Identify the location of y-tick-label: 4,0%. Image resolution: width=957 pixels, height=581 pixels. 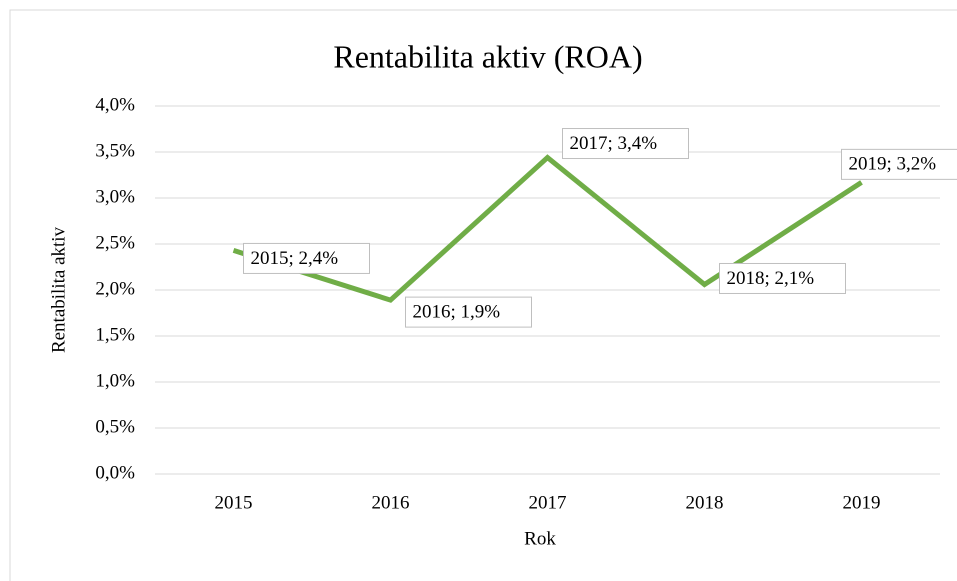
(115, 104).